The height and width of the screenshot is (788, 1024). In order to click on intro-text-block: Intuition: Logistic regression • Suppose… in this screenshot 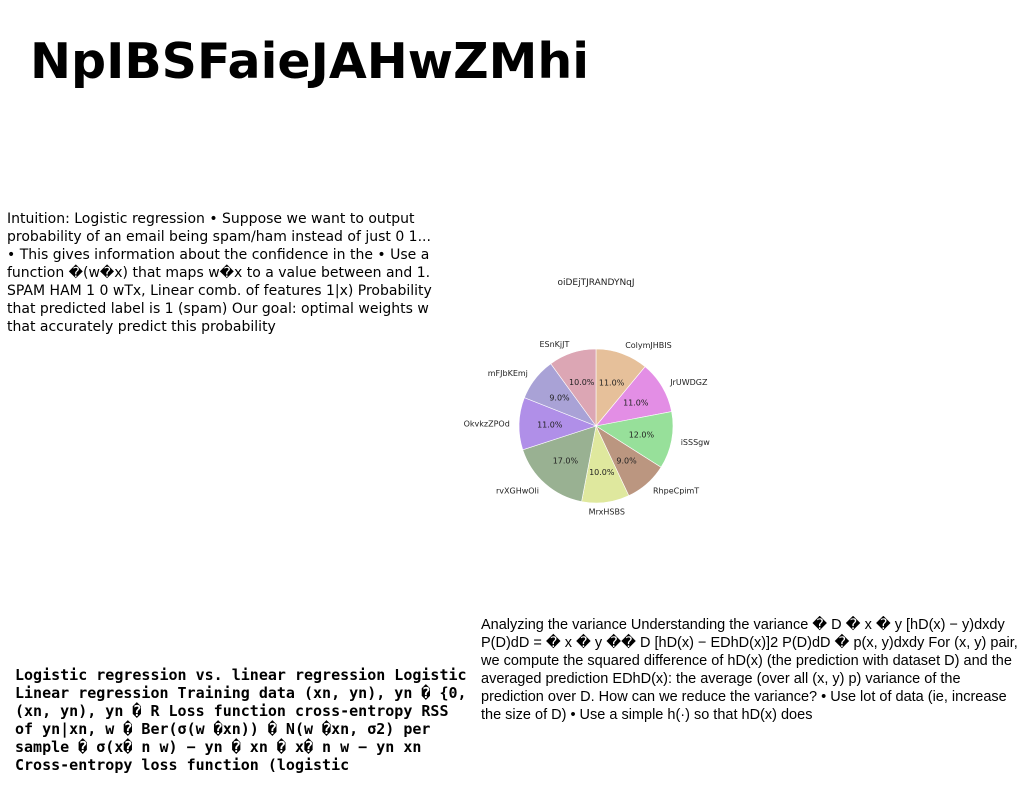, I will do `click(219, 273)`.